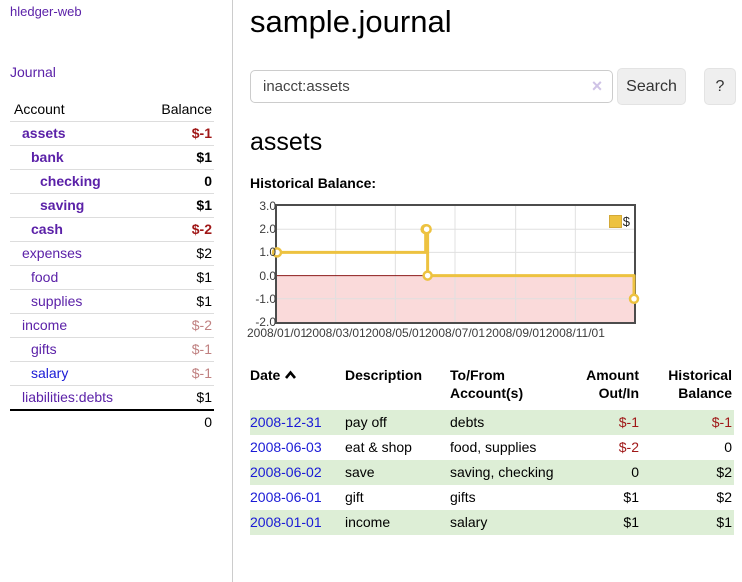 Image resolution: width=742 pixels, height=582 pixels. What do you see at coordinates (45, 325) in the screenshot?
I see `account-link-income: income` at bounding box center [45, 325].